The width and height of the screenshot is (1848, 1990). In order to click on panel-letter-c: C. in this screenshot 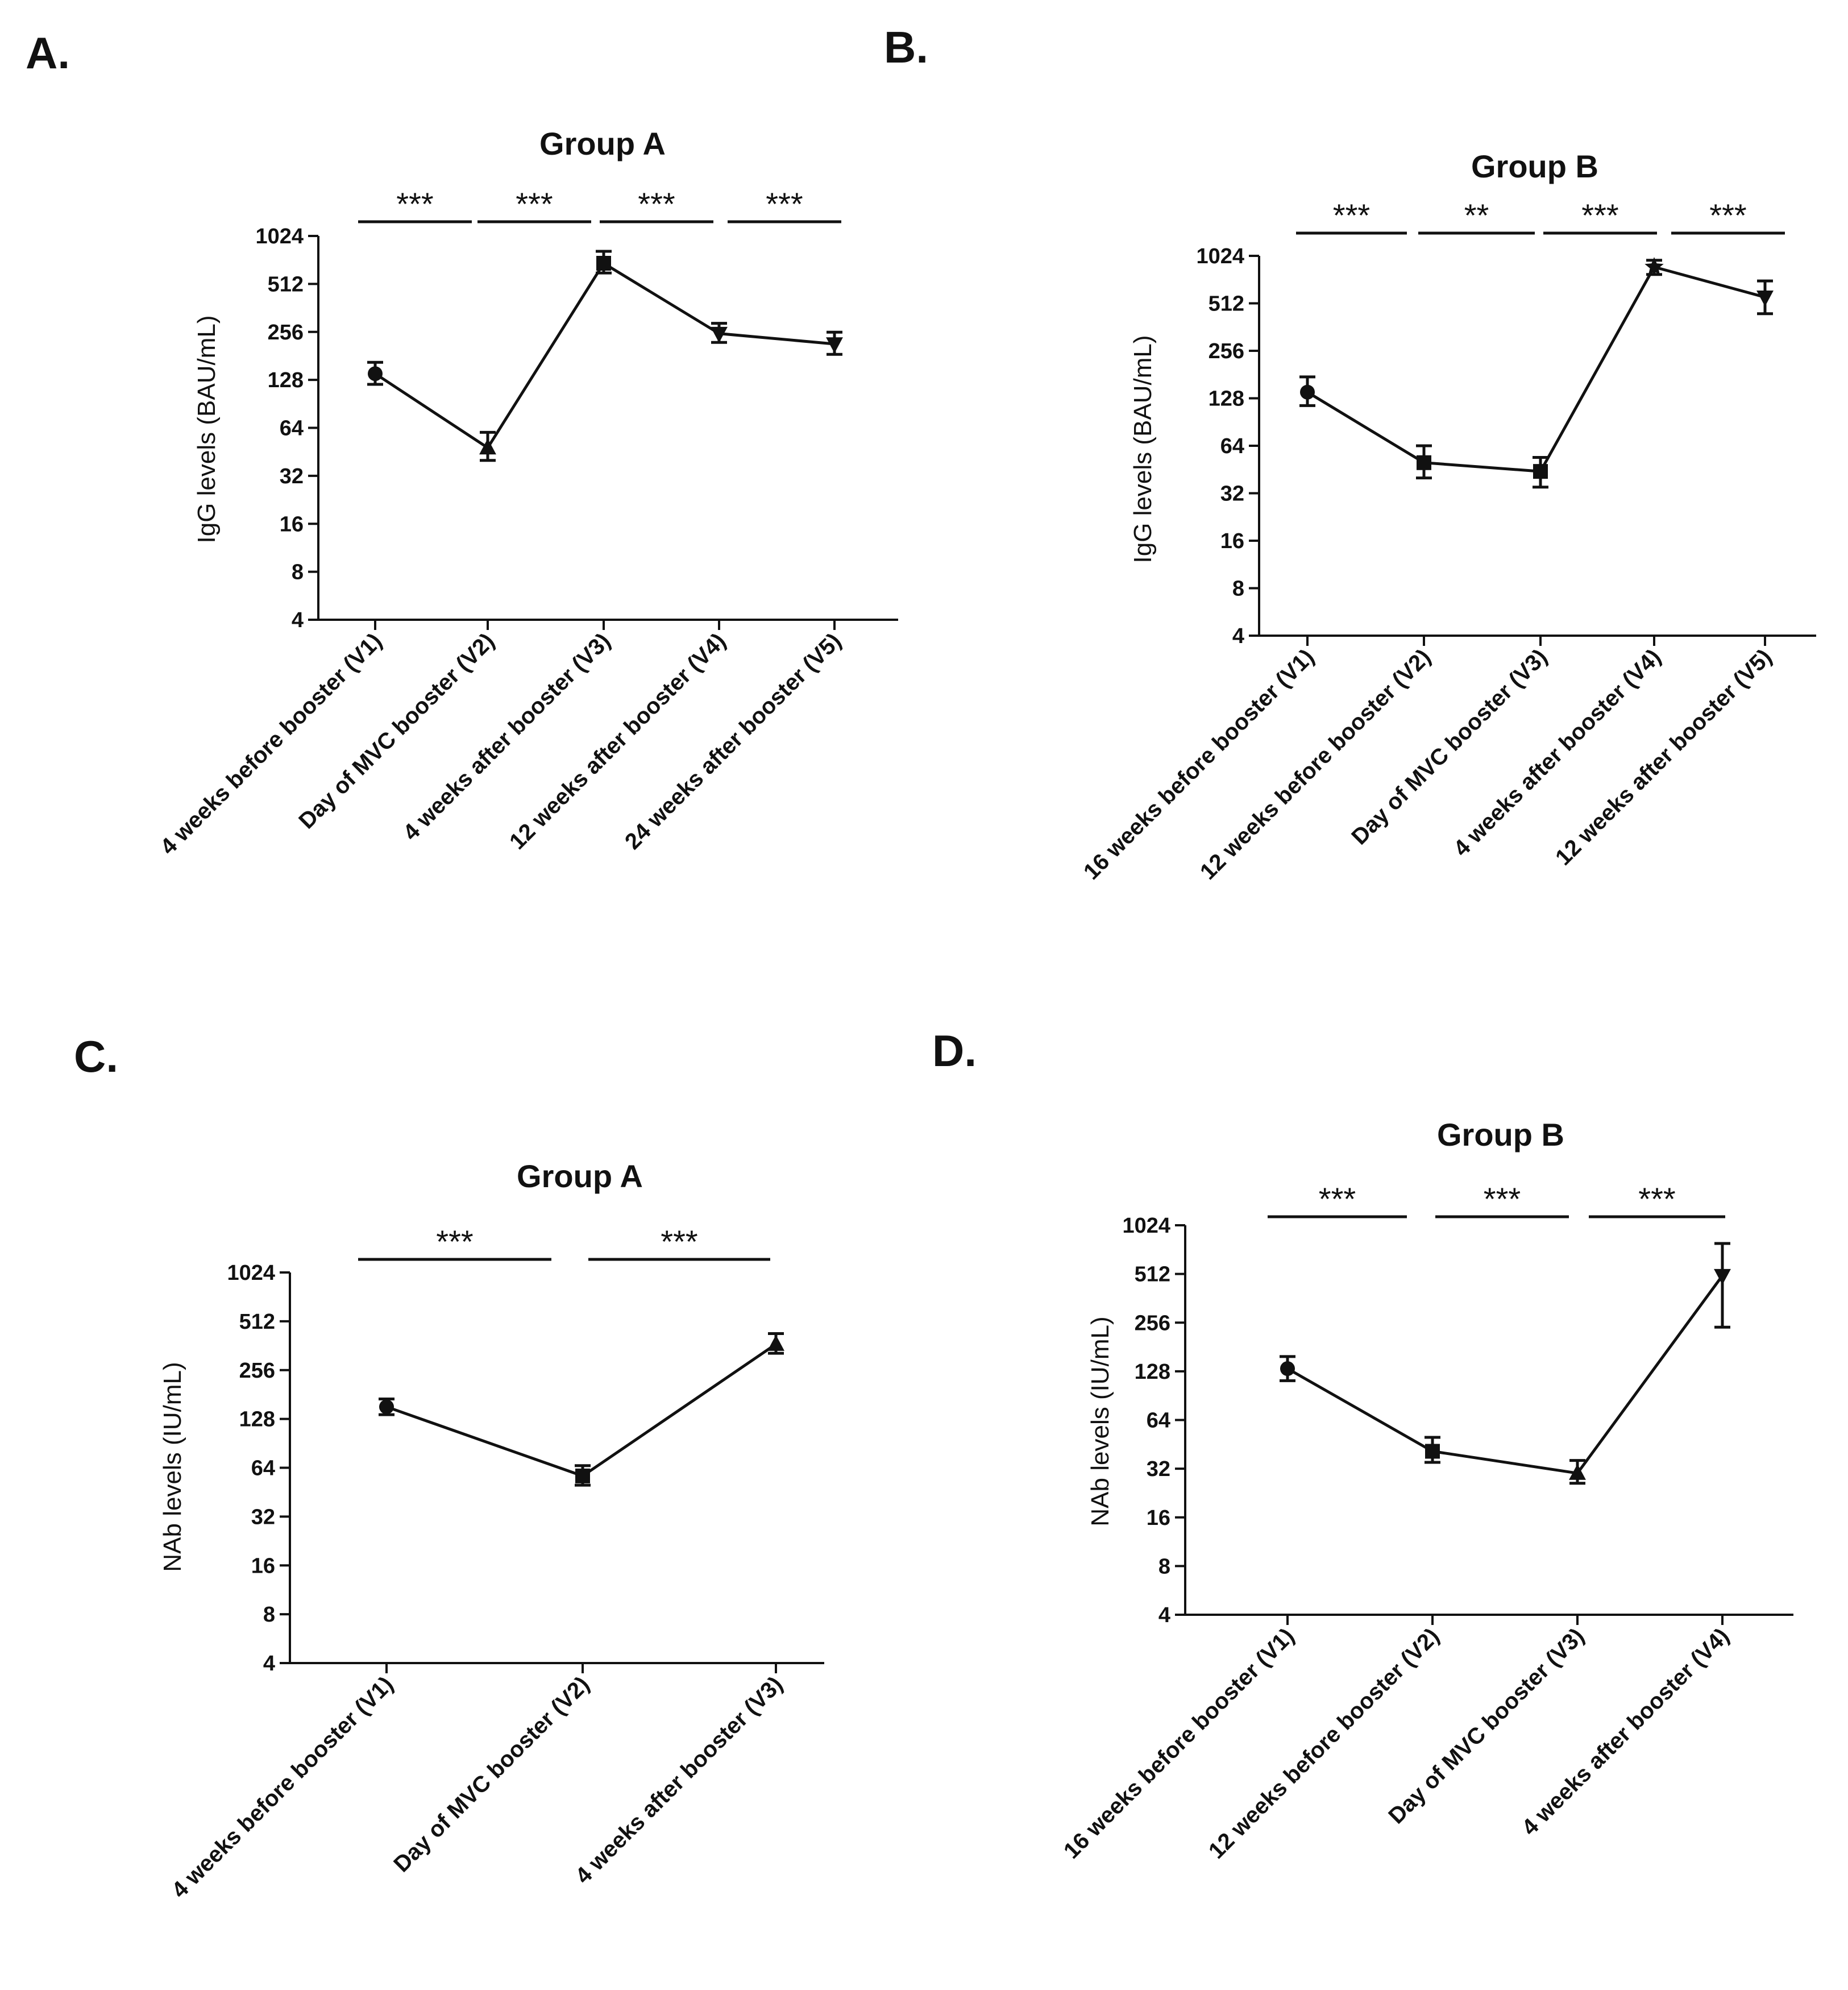, I will do `click(96, 1056)`.